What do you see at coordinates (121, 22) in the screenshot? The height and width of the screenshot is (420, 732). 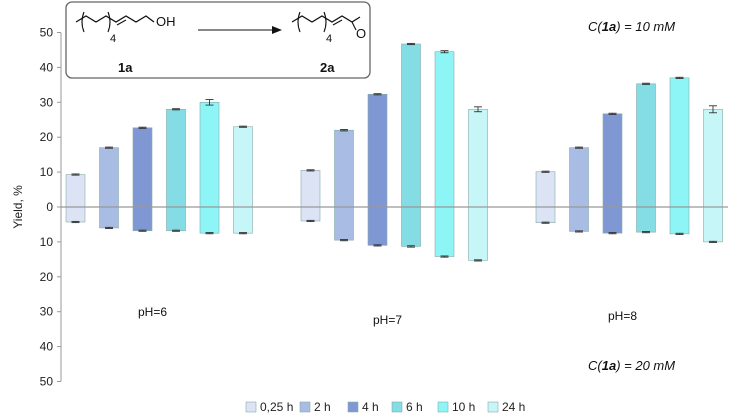 I see `reactant-double-bond` at bounding box center [121, 22].